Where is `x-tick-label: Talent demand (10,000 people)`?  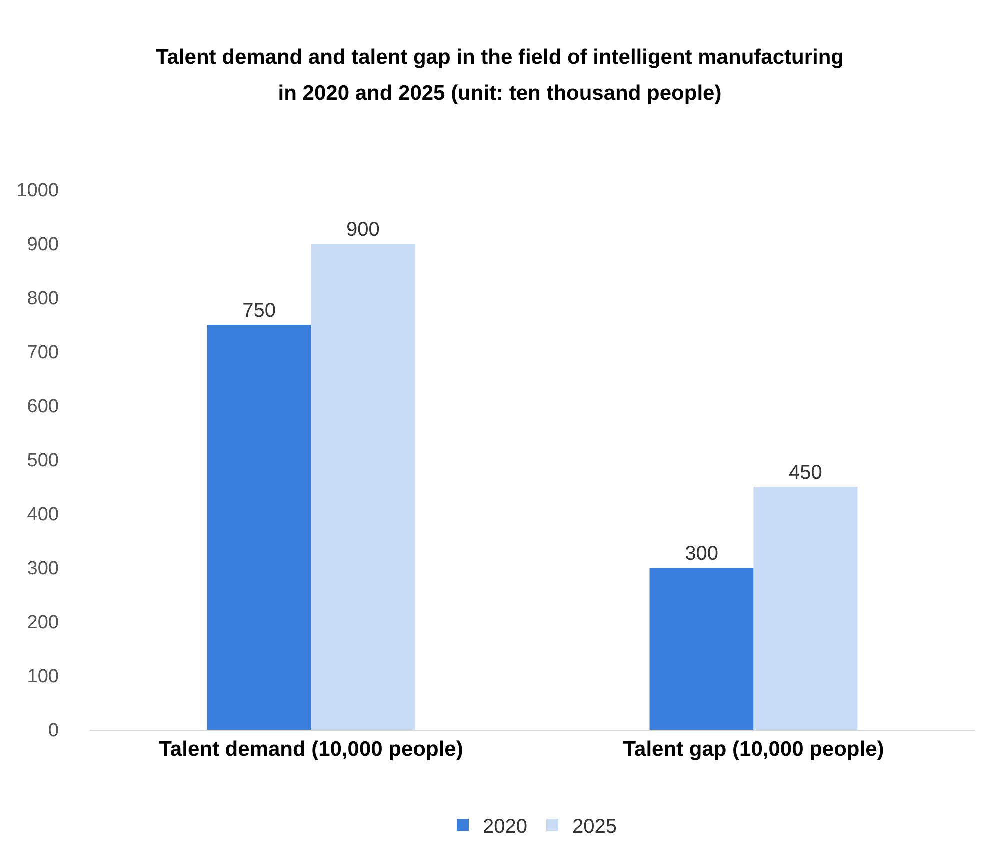 x-tick-label: Talent demand (10,000 people) is located at coordinates (311, 750).